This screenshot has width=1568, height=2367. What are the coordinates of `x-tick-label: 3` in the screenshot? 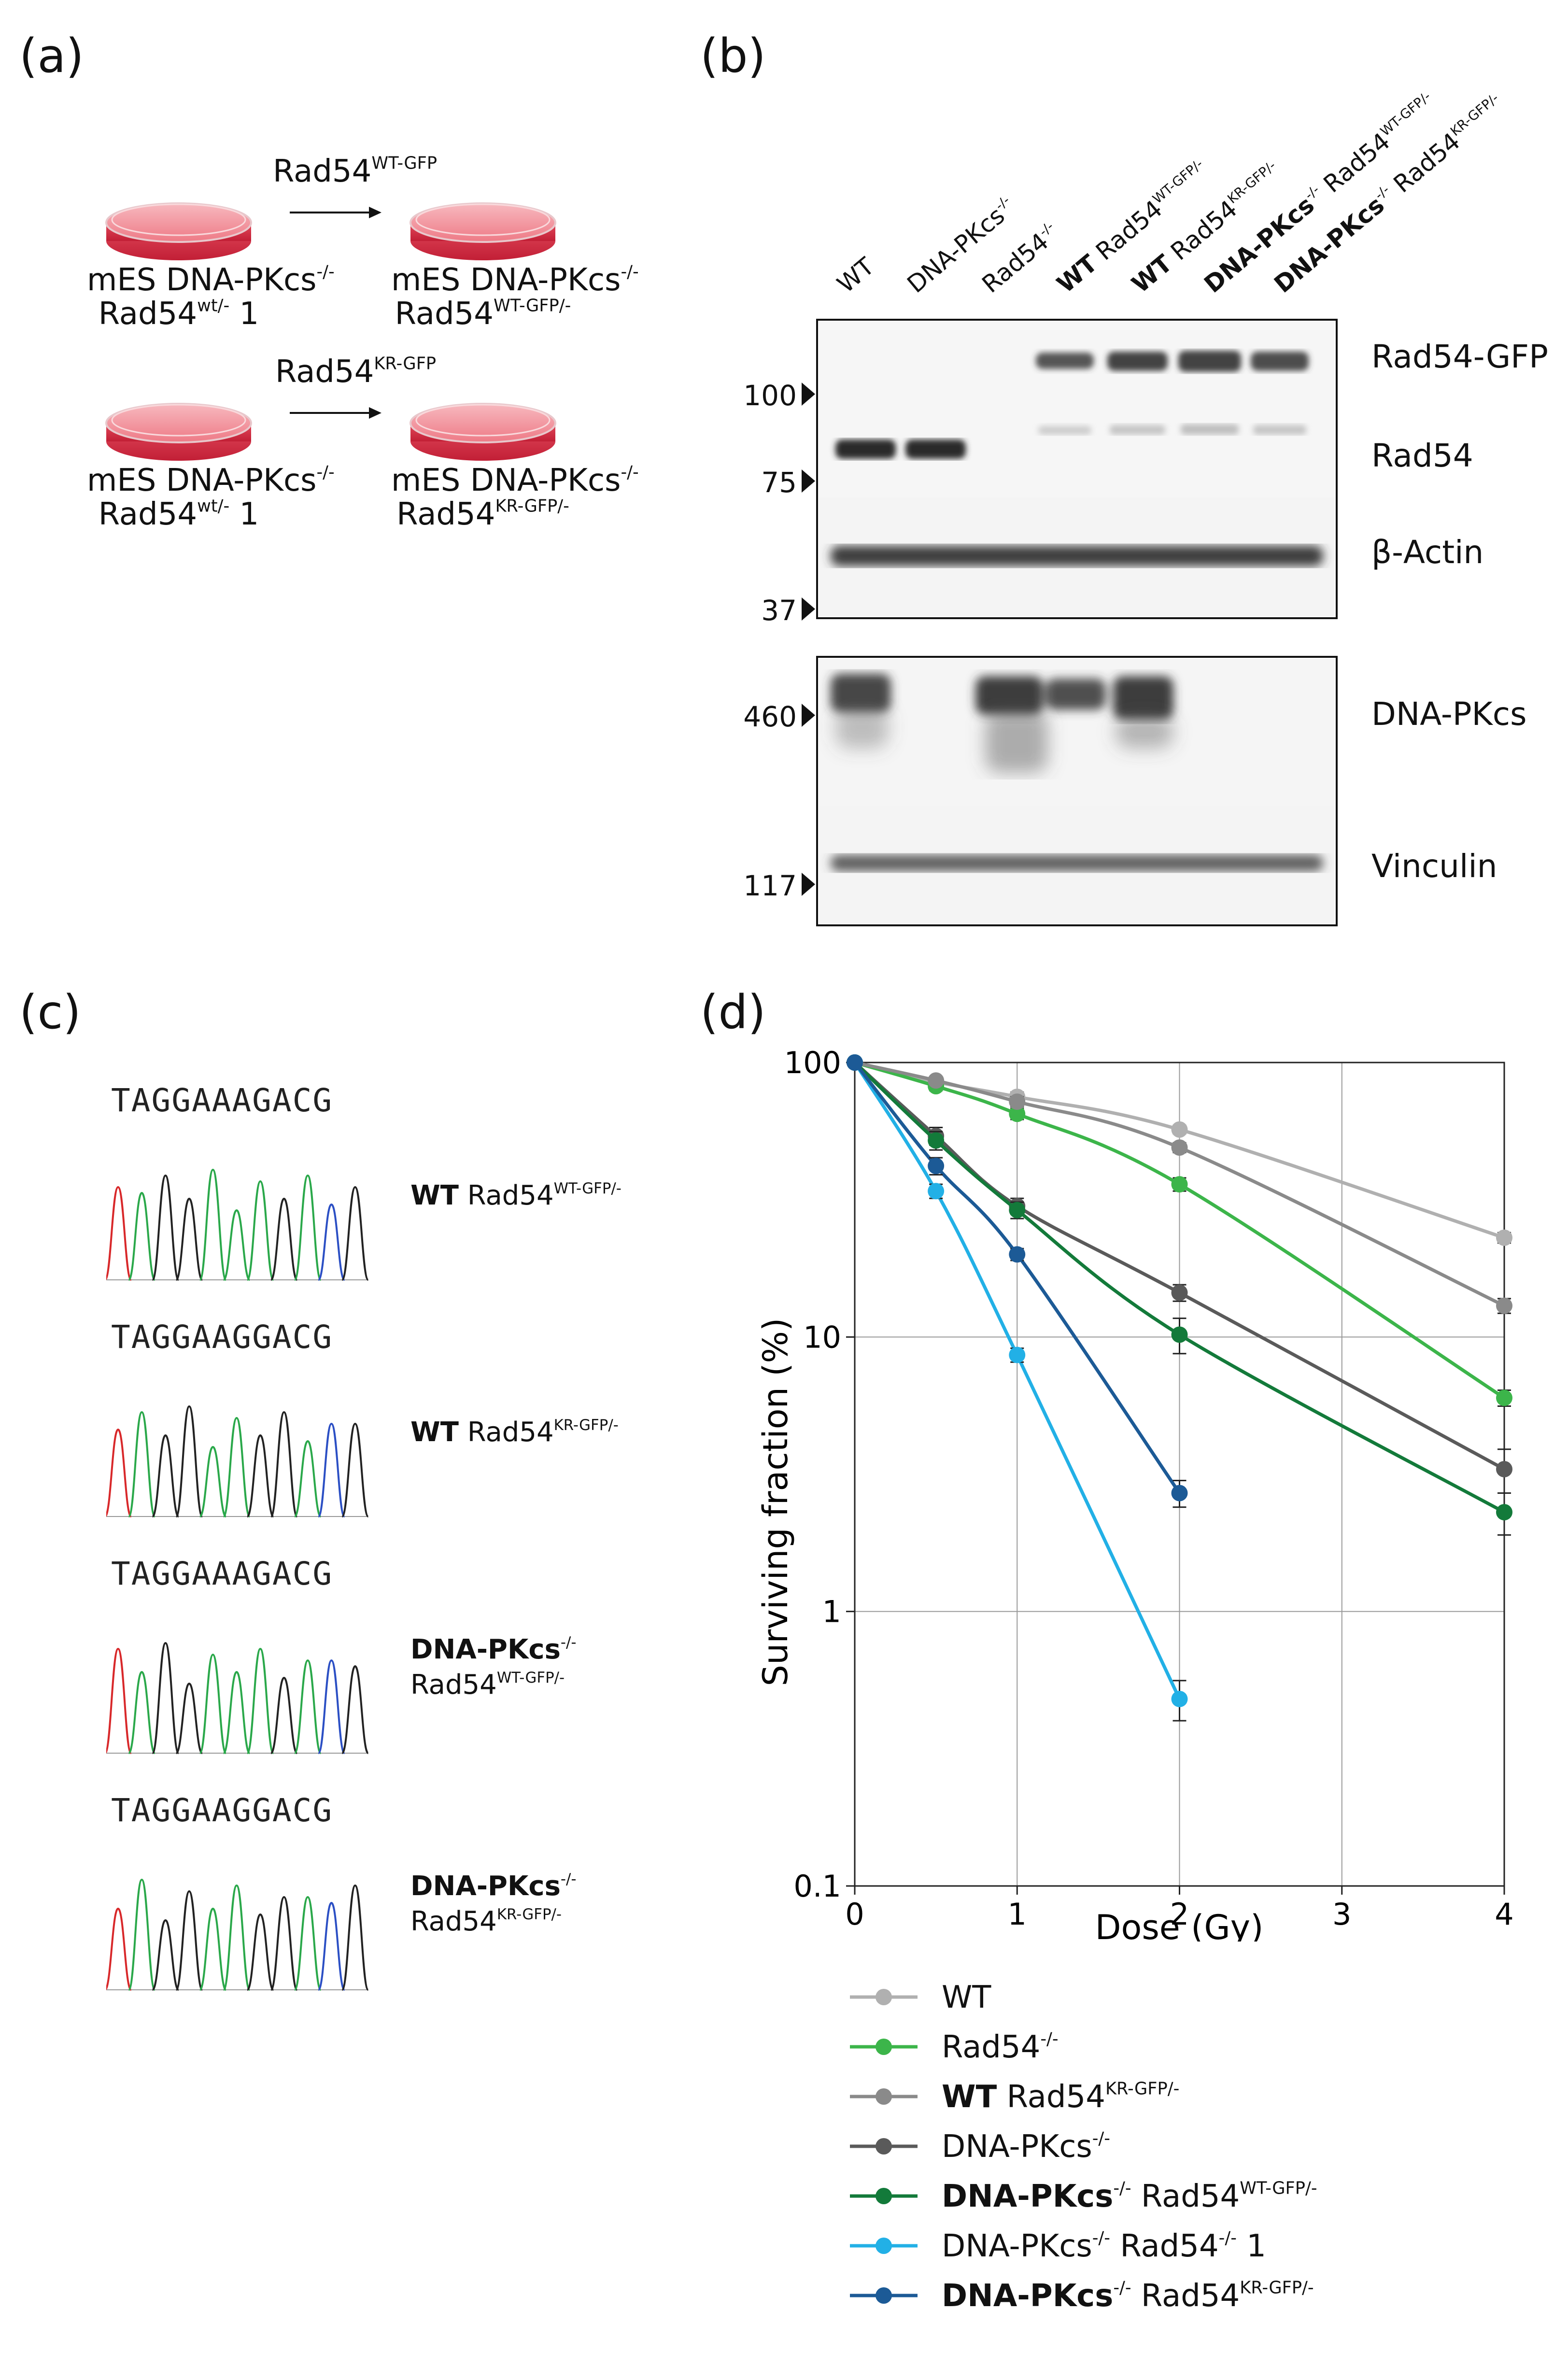 It's located at (1341, 1914).